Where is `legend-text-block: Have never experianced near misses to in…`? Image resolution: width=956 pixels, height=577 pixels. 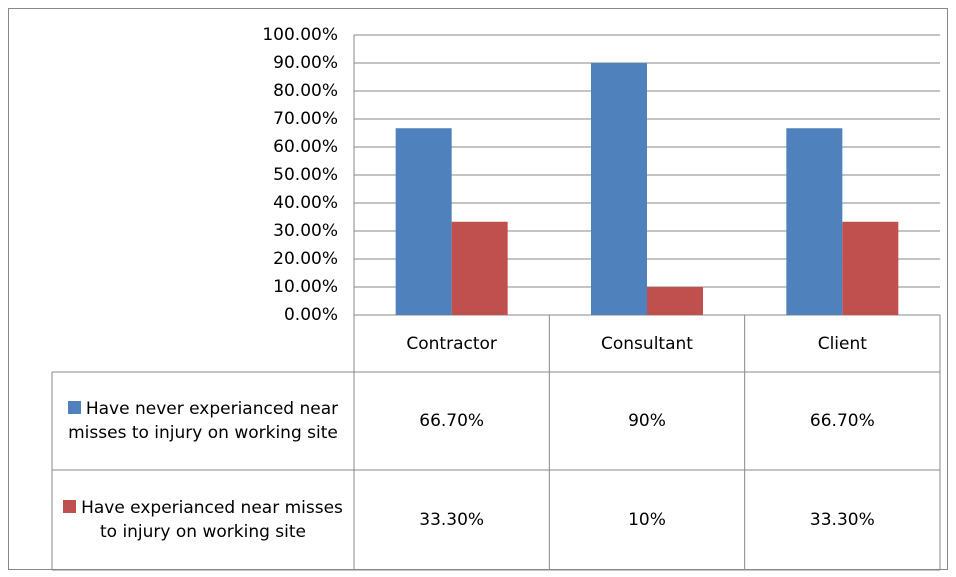
legend-text-block: Have never experianced near misses to in… is located at coordinates (203, 421).